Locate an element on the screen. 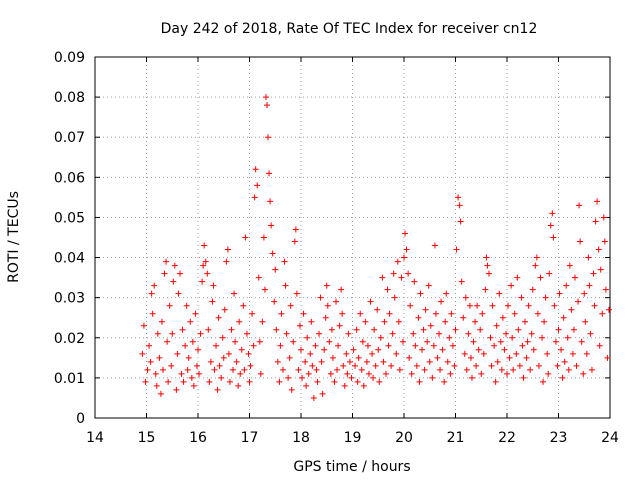 The image size is (640, 480). y-tick-label: 0.06 is located at coordinates (69, 178).